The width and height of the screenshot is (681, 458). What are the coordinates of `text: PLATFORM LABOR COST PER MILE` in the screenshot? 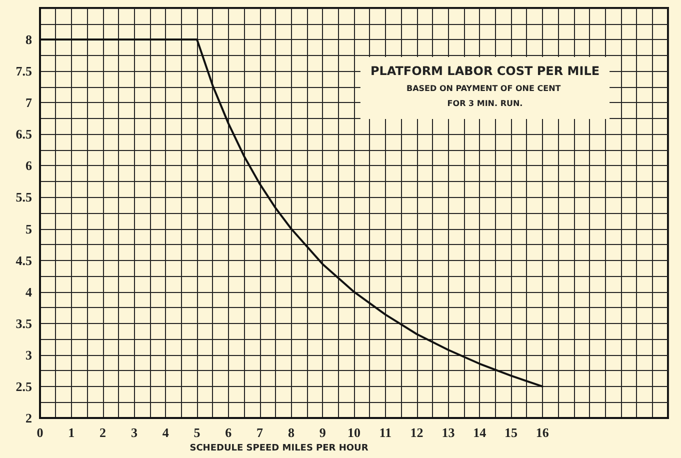 It's located at (485, 71).